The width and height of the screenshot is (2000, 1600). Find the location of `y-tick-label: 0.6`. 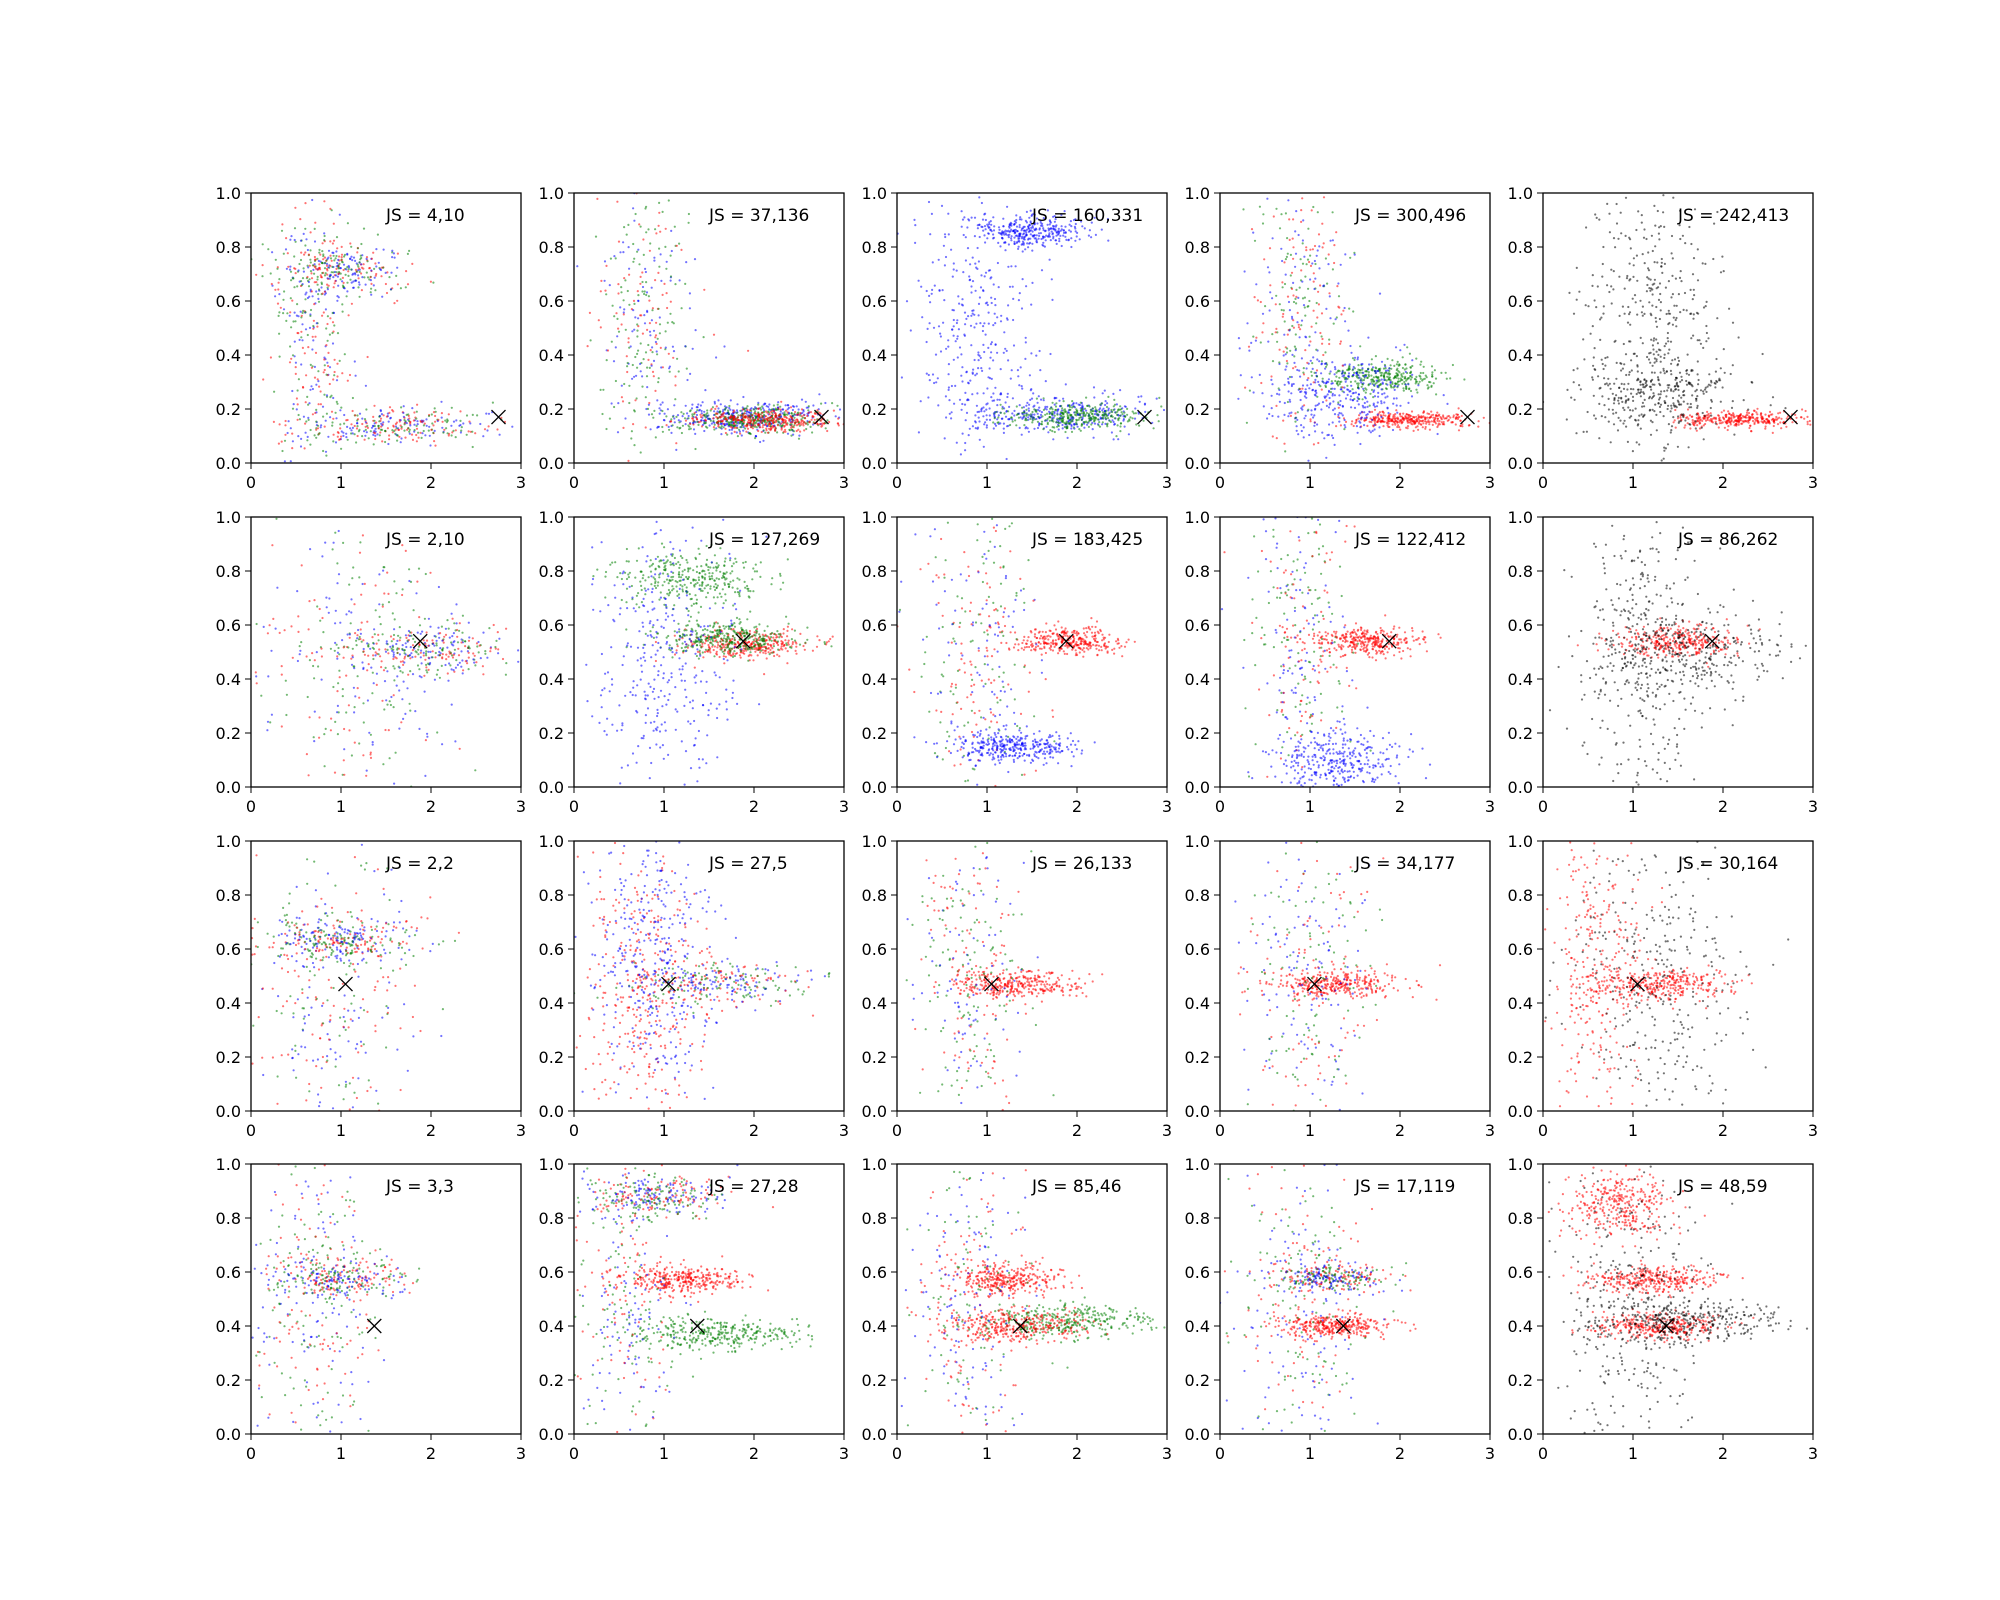

y-tick-label: 0.6 is located at coordinates (228, 301).